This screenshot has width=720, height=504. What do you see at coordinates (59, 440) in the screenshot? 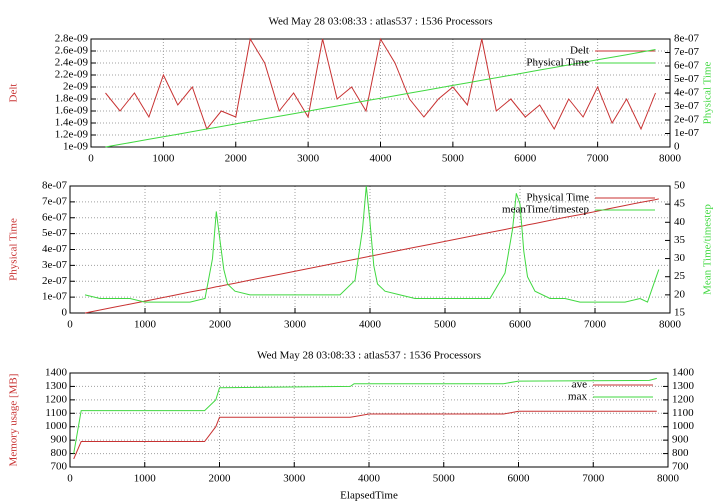
I see `y-tick-label: 900` at bounding box center [59, 440].